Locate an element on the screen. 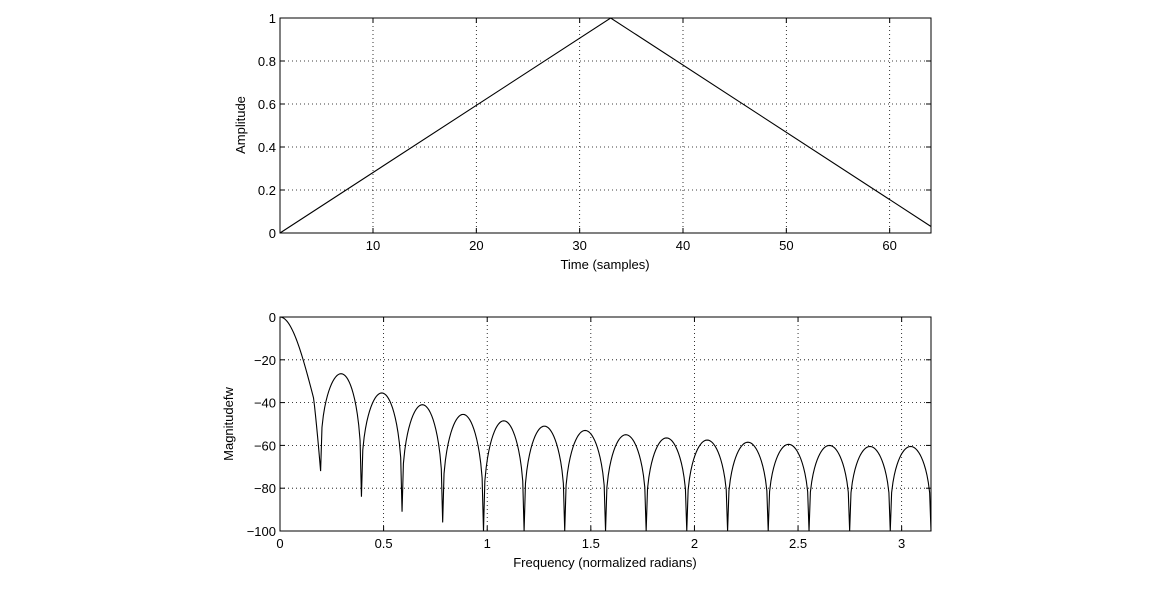 The width and height of the screenshot is (1150, 609). top-x-tick-label: 50 is located at coordinates (786, 245).